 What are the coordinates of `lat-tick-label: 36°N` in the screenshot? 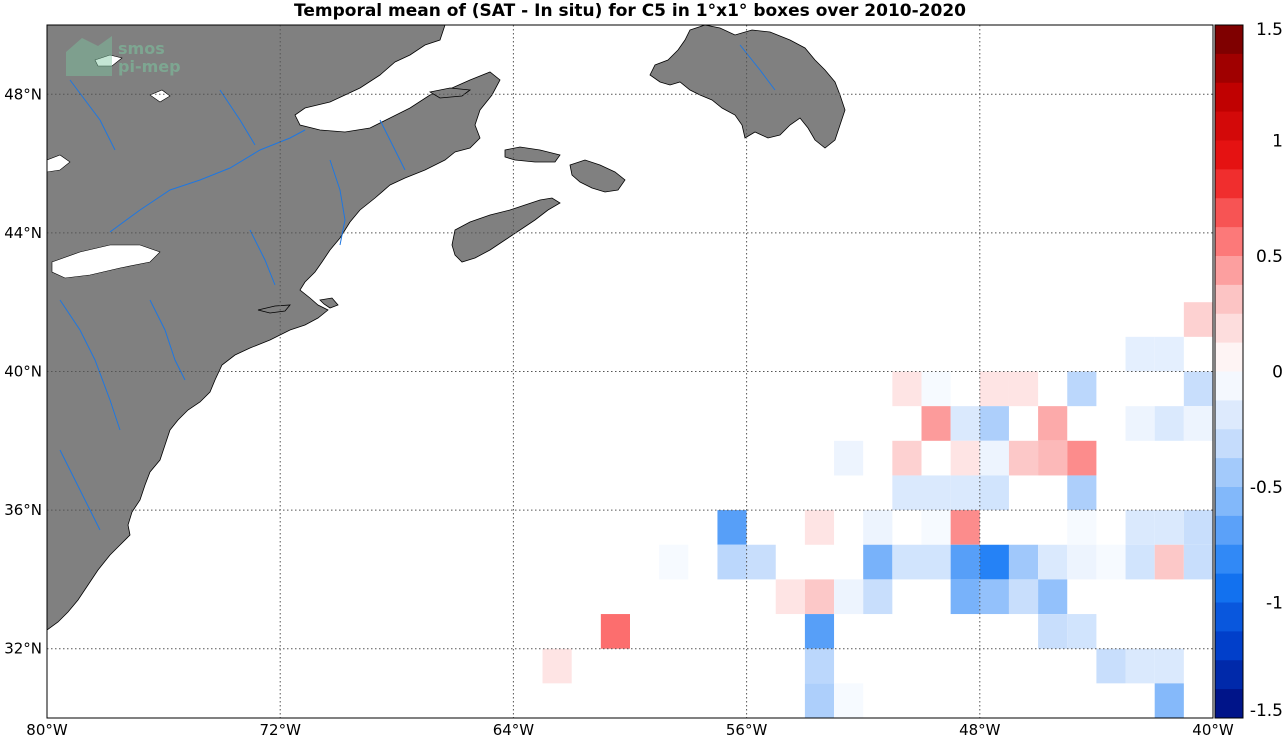 It's located at (23, 510).